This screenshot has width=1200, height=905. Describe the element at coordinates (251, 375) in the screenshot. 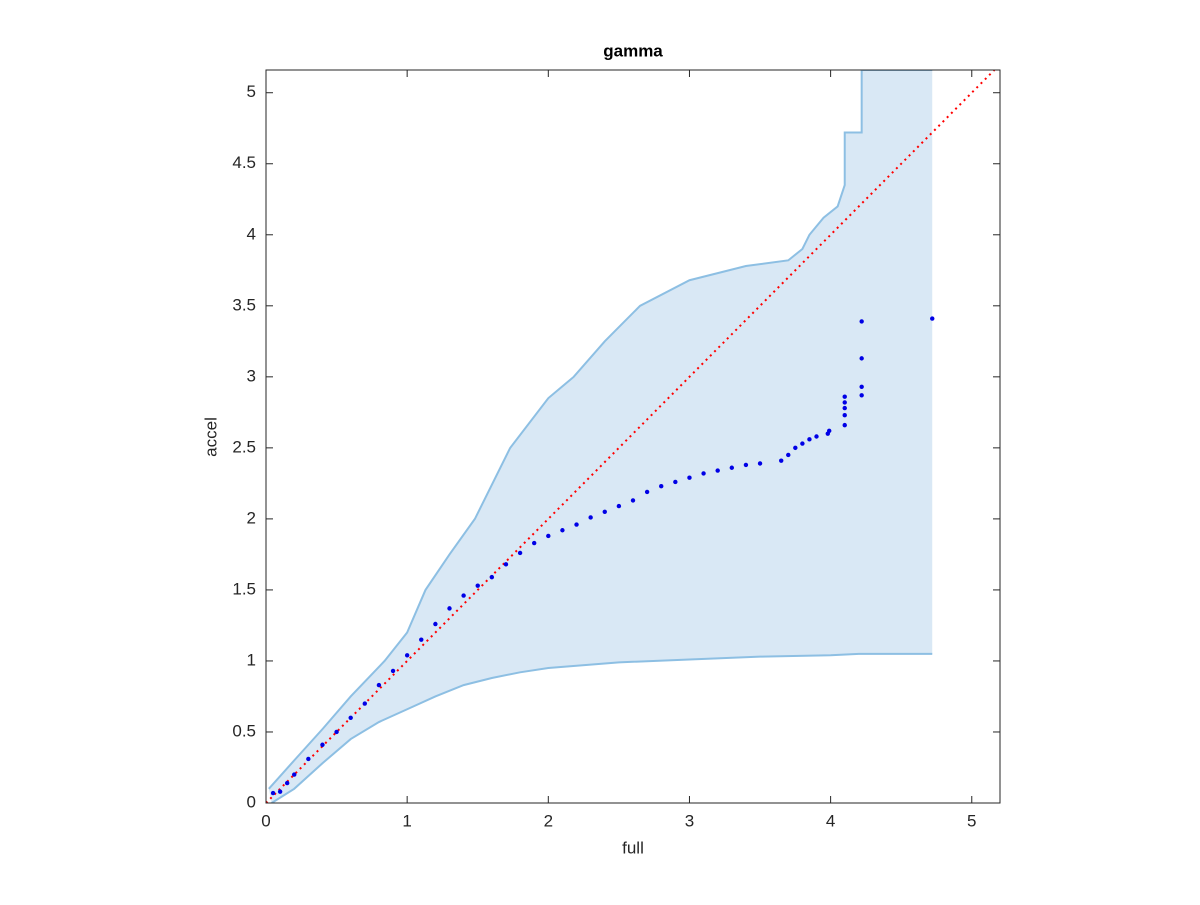

I see `y-tick-label: 3` at that location.